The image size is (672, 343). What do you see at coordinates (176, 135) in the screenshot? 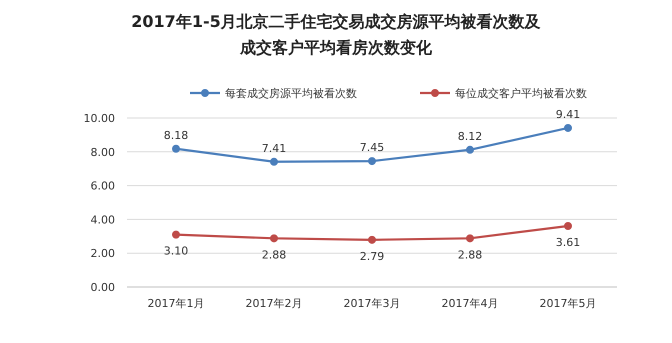
I see `data-label: 8.18` at bounding box center [176, 135].